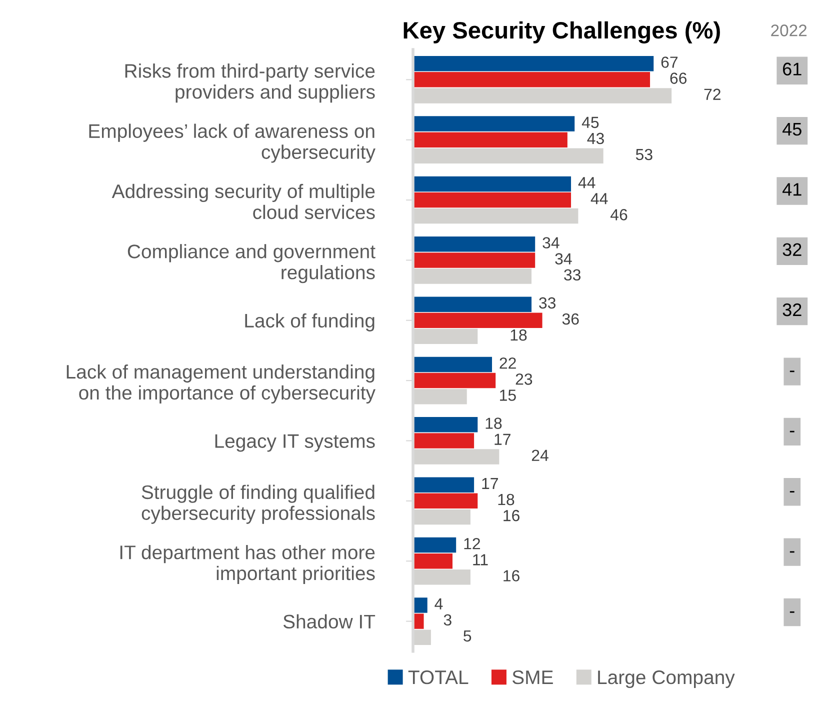 Image resolution: width=826 pixels, height=708 pixels. I want to click on data-label: 11, so click(480, 560).